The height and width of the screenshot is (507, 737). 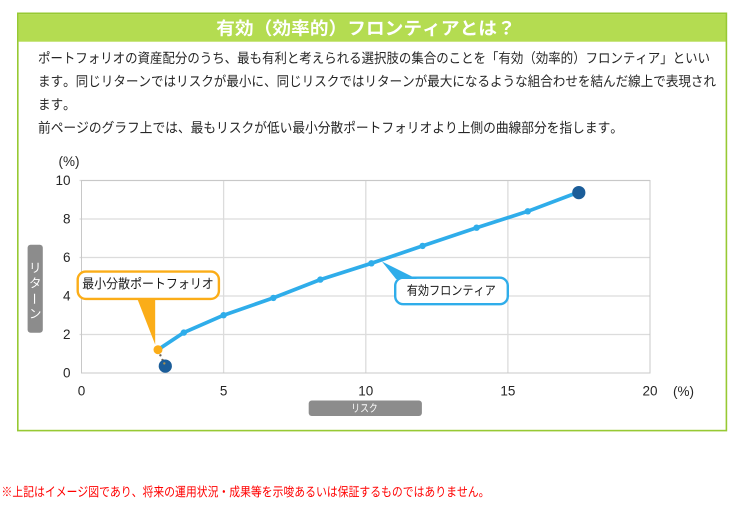 What do you see at coordinates (224, 390) in the screenshot?
I see `svg-text: 5` at bounding box center [224, 390].